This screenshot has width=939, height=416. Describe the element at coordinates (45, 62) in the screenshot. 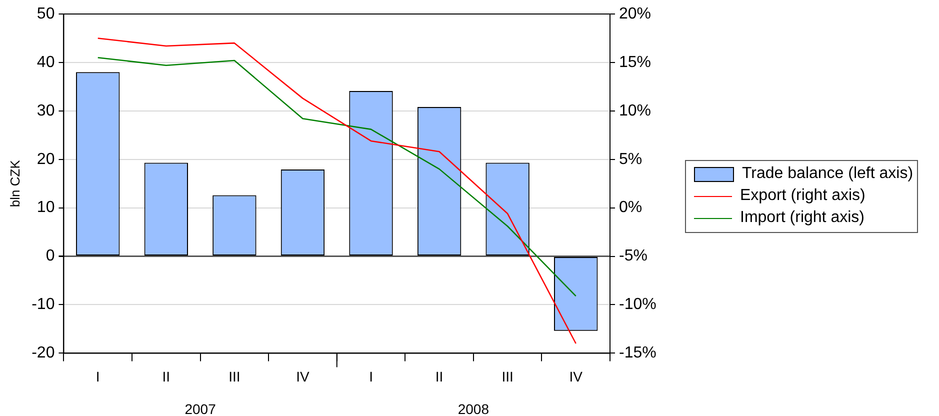

I see `y-tick-label: 40` at that location.